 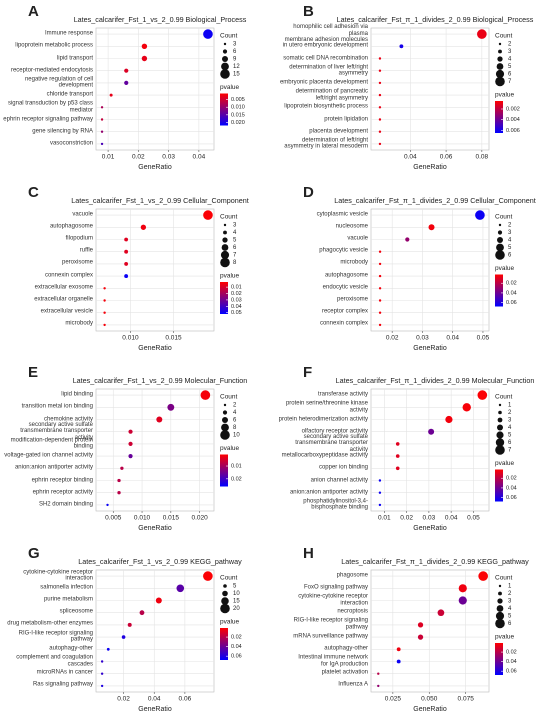 I want to click on category-label: receptor-mediated endocytosis, so click(x=51, y=70).